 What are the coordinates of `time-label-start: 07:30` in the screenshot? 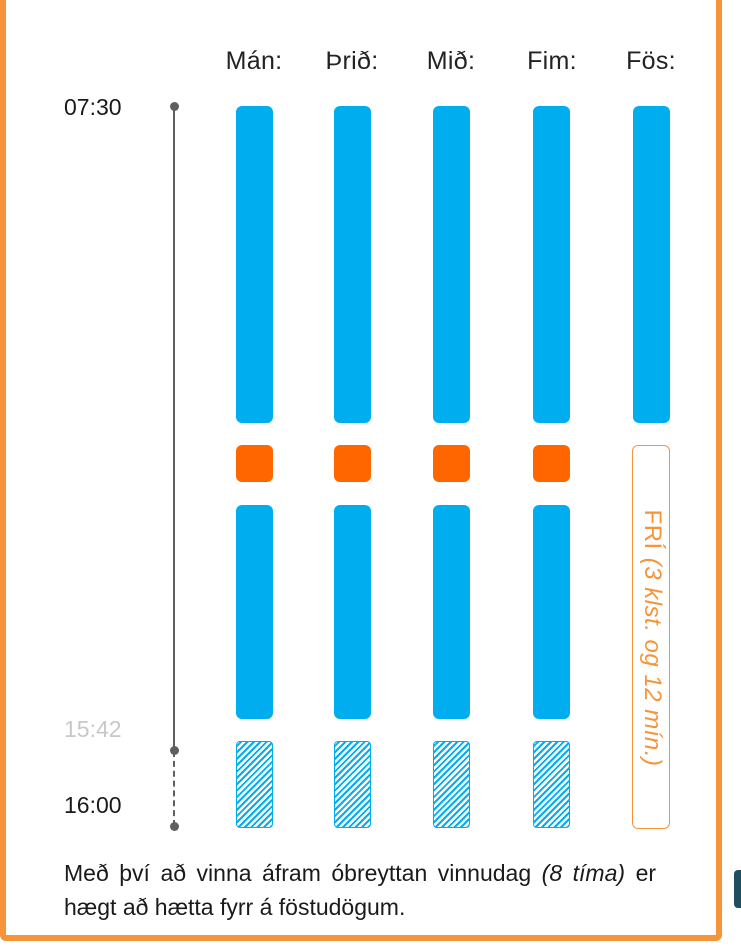 It's located at (93, 107).